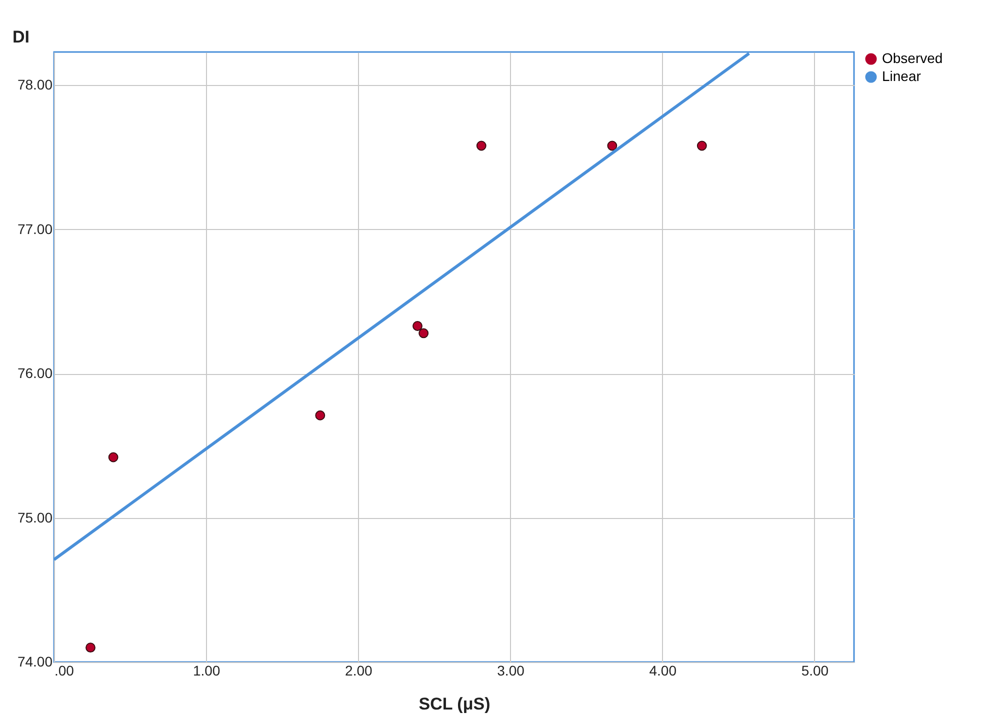  I want to click on x-tick-label: 3.00, so click(511, 670).